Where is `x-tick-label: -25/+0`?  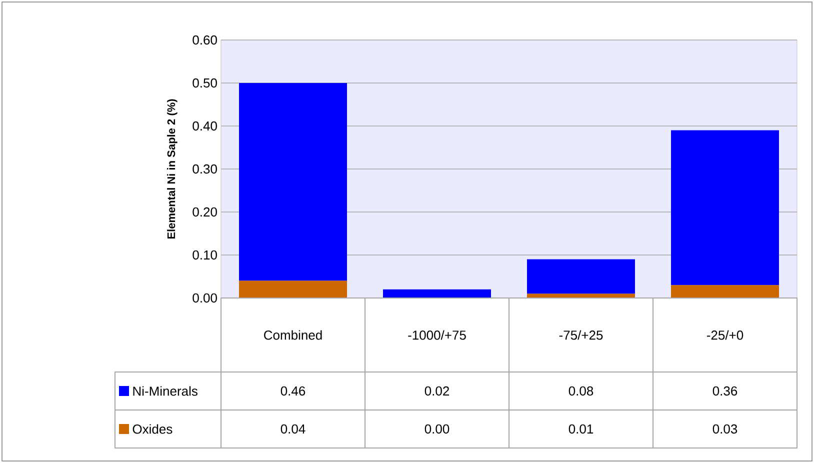
x-tick-label: -25/+0 is located at coordinates (725, 335).